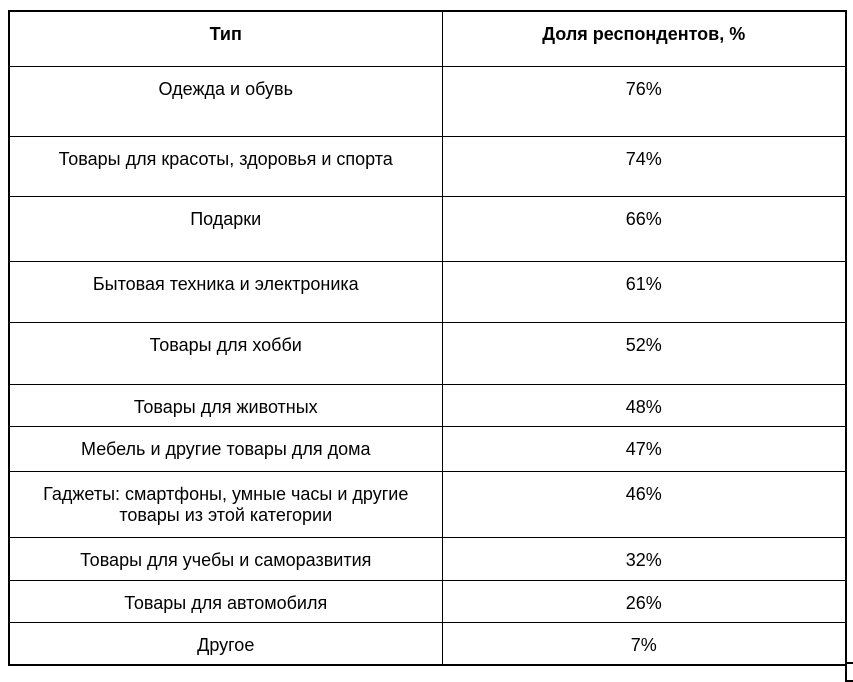 This screenshot has width=853, height=682. I want to click on share-cell: 46%, so click(644, 504).